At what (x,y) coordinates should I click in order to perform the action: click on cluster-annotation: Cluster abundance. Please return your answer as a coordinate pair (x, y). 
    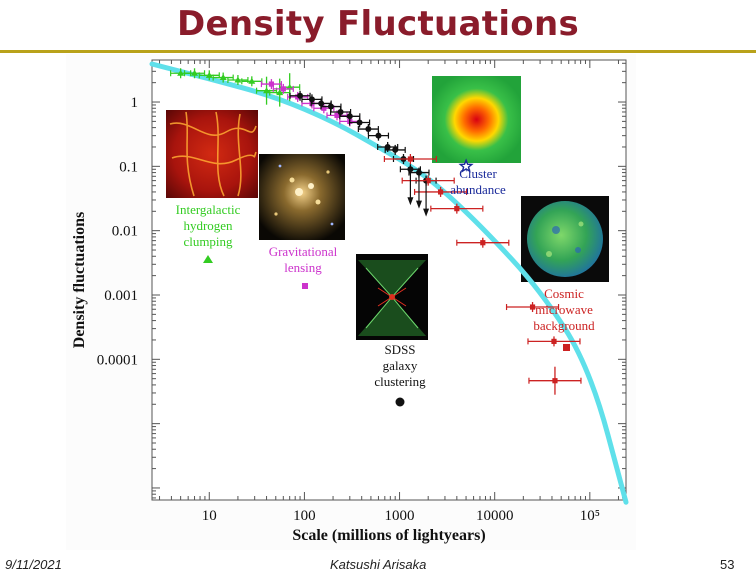
    Looking at the image, I should click on (478, 181).